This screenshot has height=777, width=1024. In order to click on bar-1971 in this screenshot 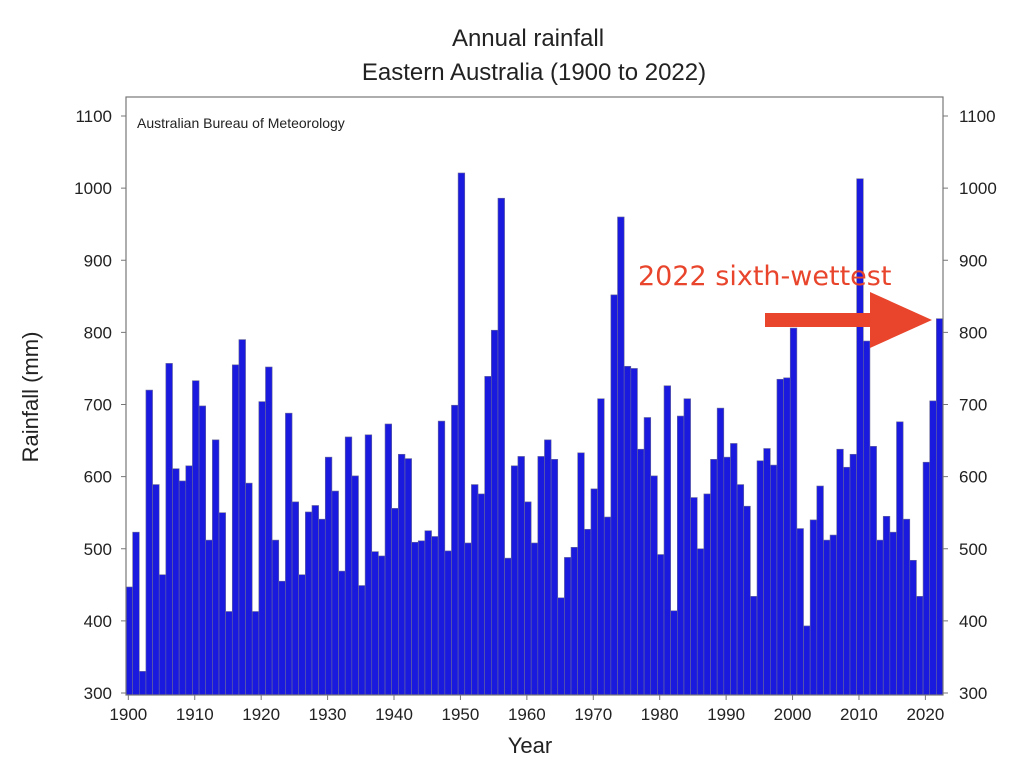, I will do `click(601, 547)`.